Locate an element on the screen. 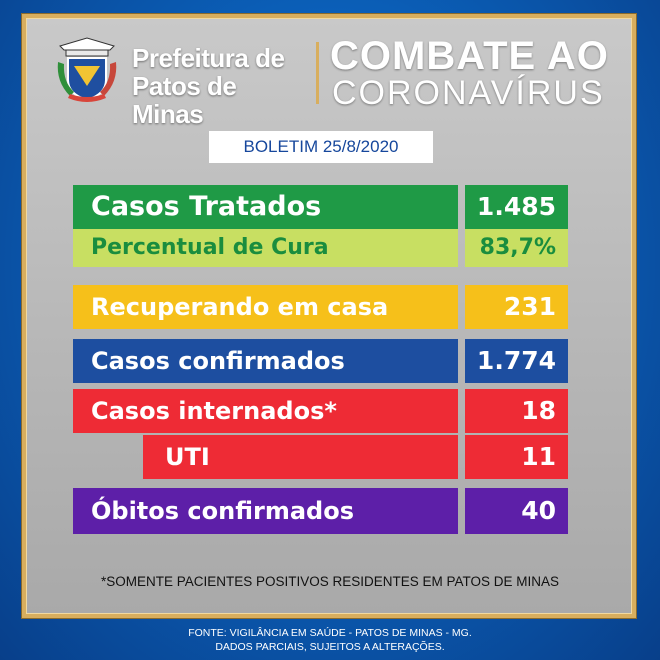 Image resolution: width=660 pixels, height=660 pixels. deaths-label: Óbitos confirmados is located at coordinates (265, 511).